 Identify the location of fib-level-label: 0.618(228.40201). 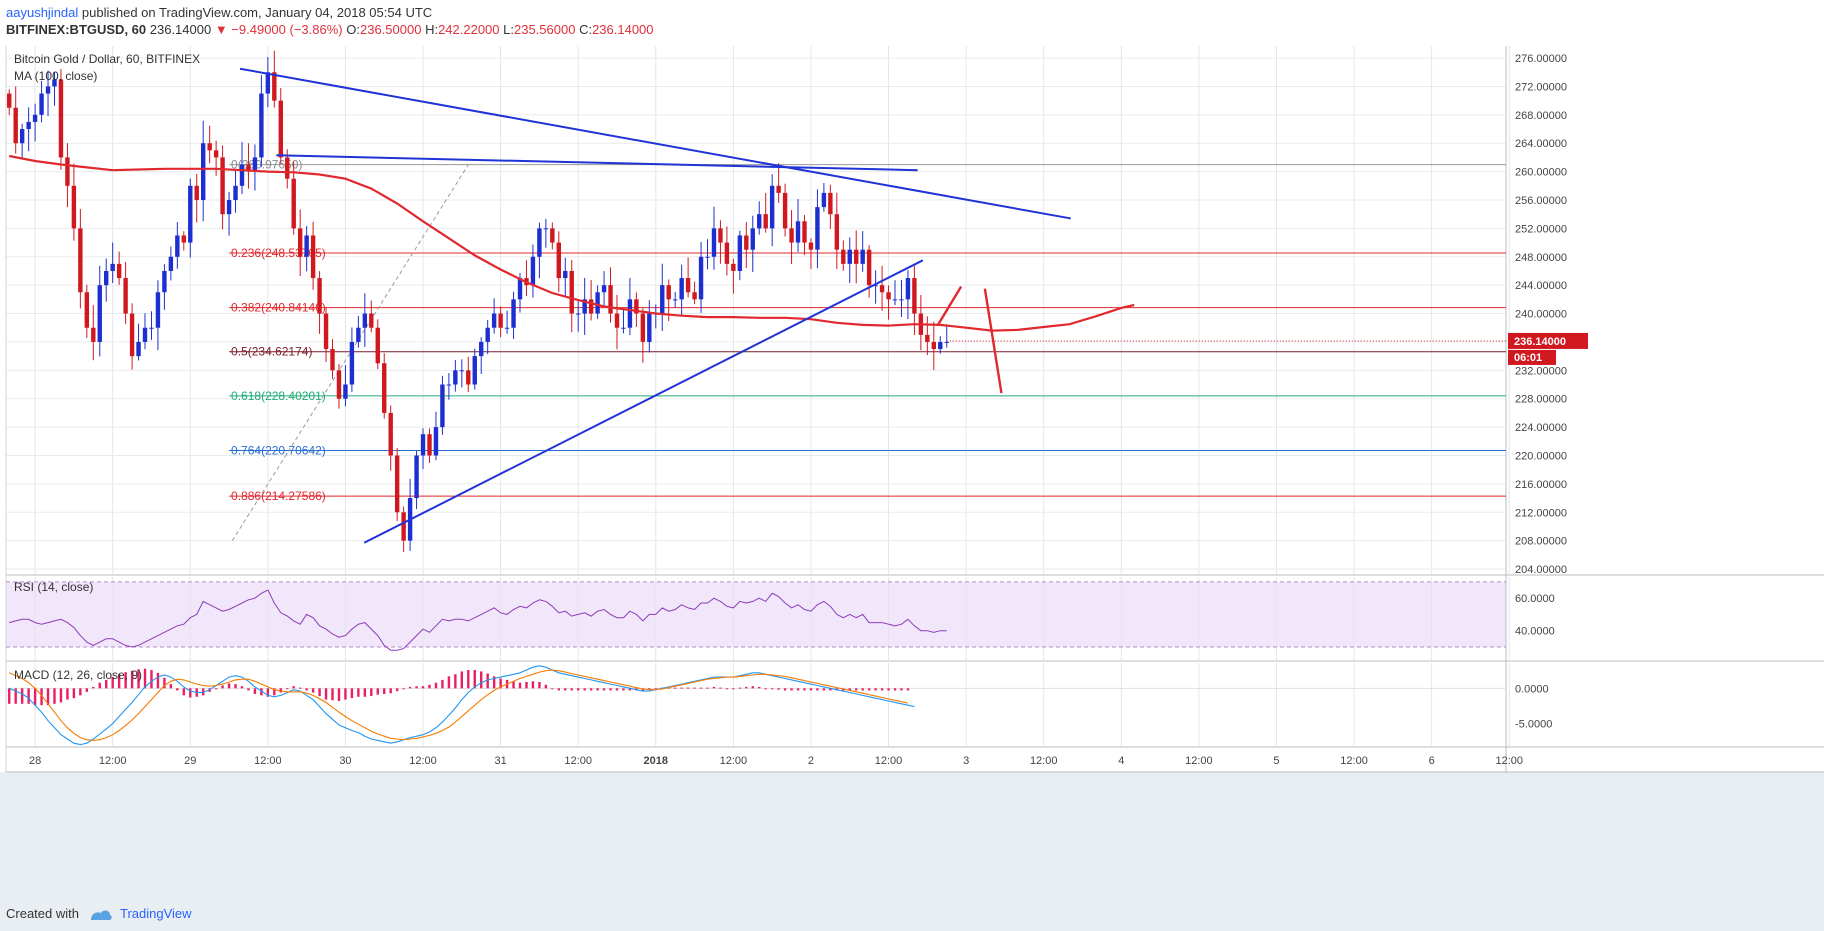
(278, 396).